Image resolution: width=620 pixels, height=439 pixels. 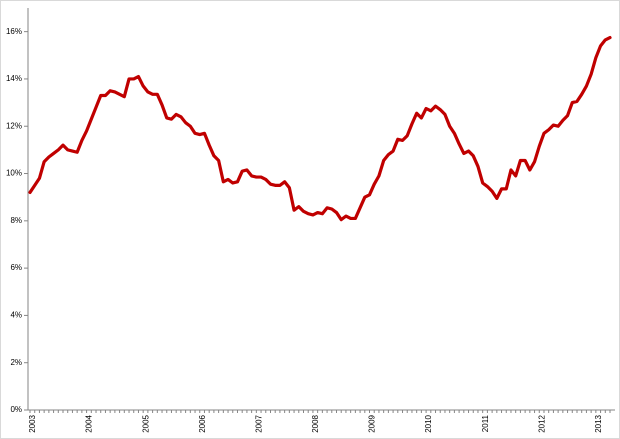 I want to click on y-tick-label: 4%, so click(x=16, y=315).